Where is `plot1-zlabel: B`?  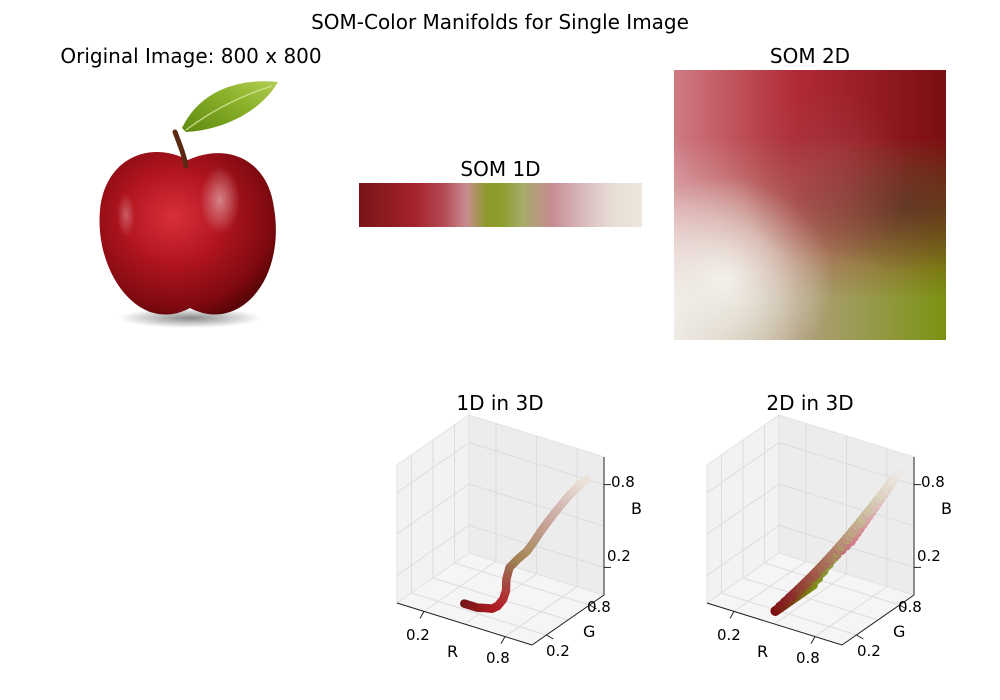 plot1-zlabel: B is located at coordinates (636, 508).